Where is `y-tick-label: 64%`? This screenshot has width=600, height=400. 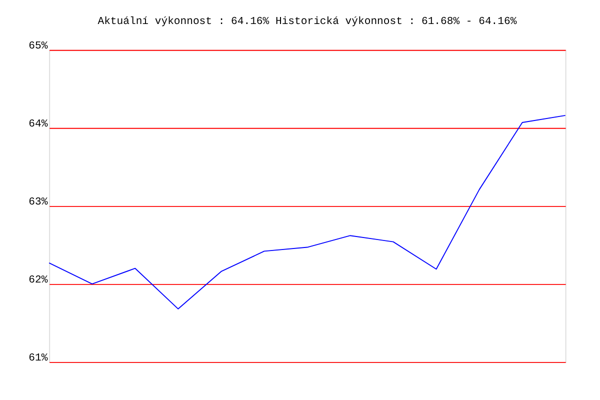 y-tick-label: 64% is located at coordinates (38, 124).